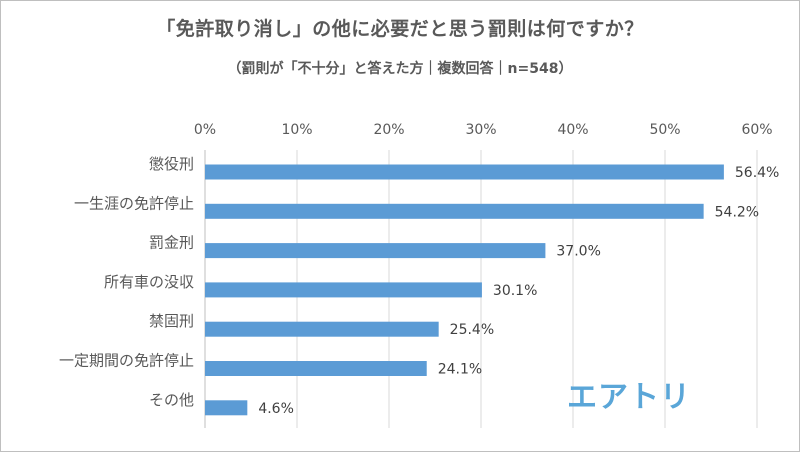 The image size is (800, 452). What do you see at coordinates (400, 69) in the screenshot?
I see `chart-subtitle: （罰則が「不十分」と答えた方｜複数回答｜n=548）` at bounding box center [400, 69].